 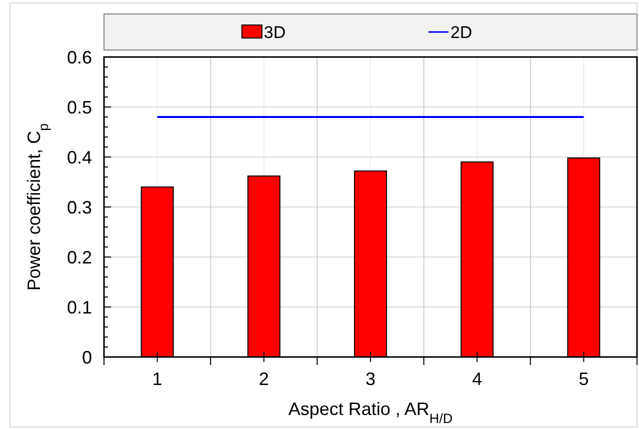 I want to click on y-tick-label: 0.6, so click(x=79, y=57).